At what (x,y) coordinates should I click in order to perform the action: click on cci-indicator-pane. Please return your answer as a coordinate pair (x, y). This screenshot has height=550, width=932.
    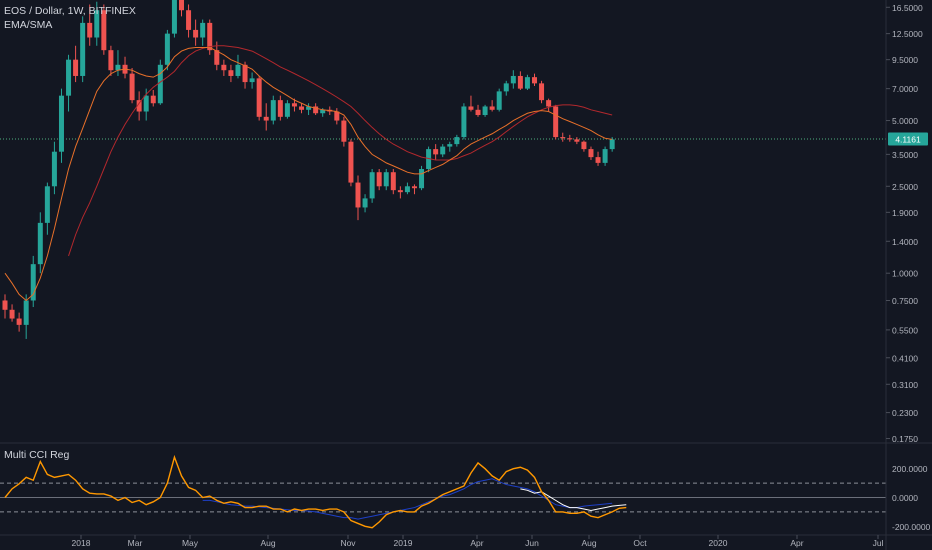
    Looking at the image, I should click on (443, 491).